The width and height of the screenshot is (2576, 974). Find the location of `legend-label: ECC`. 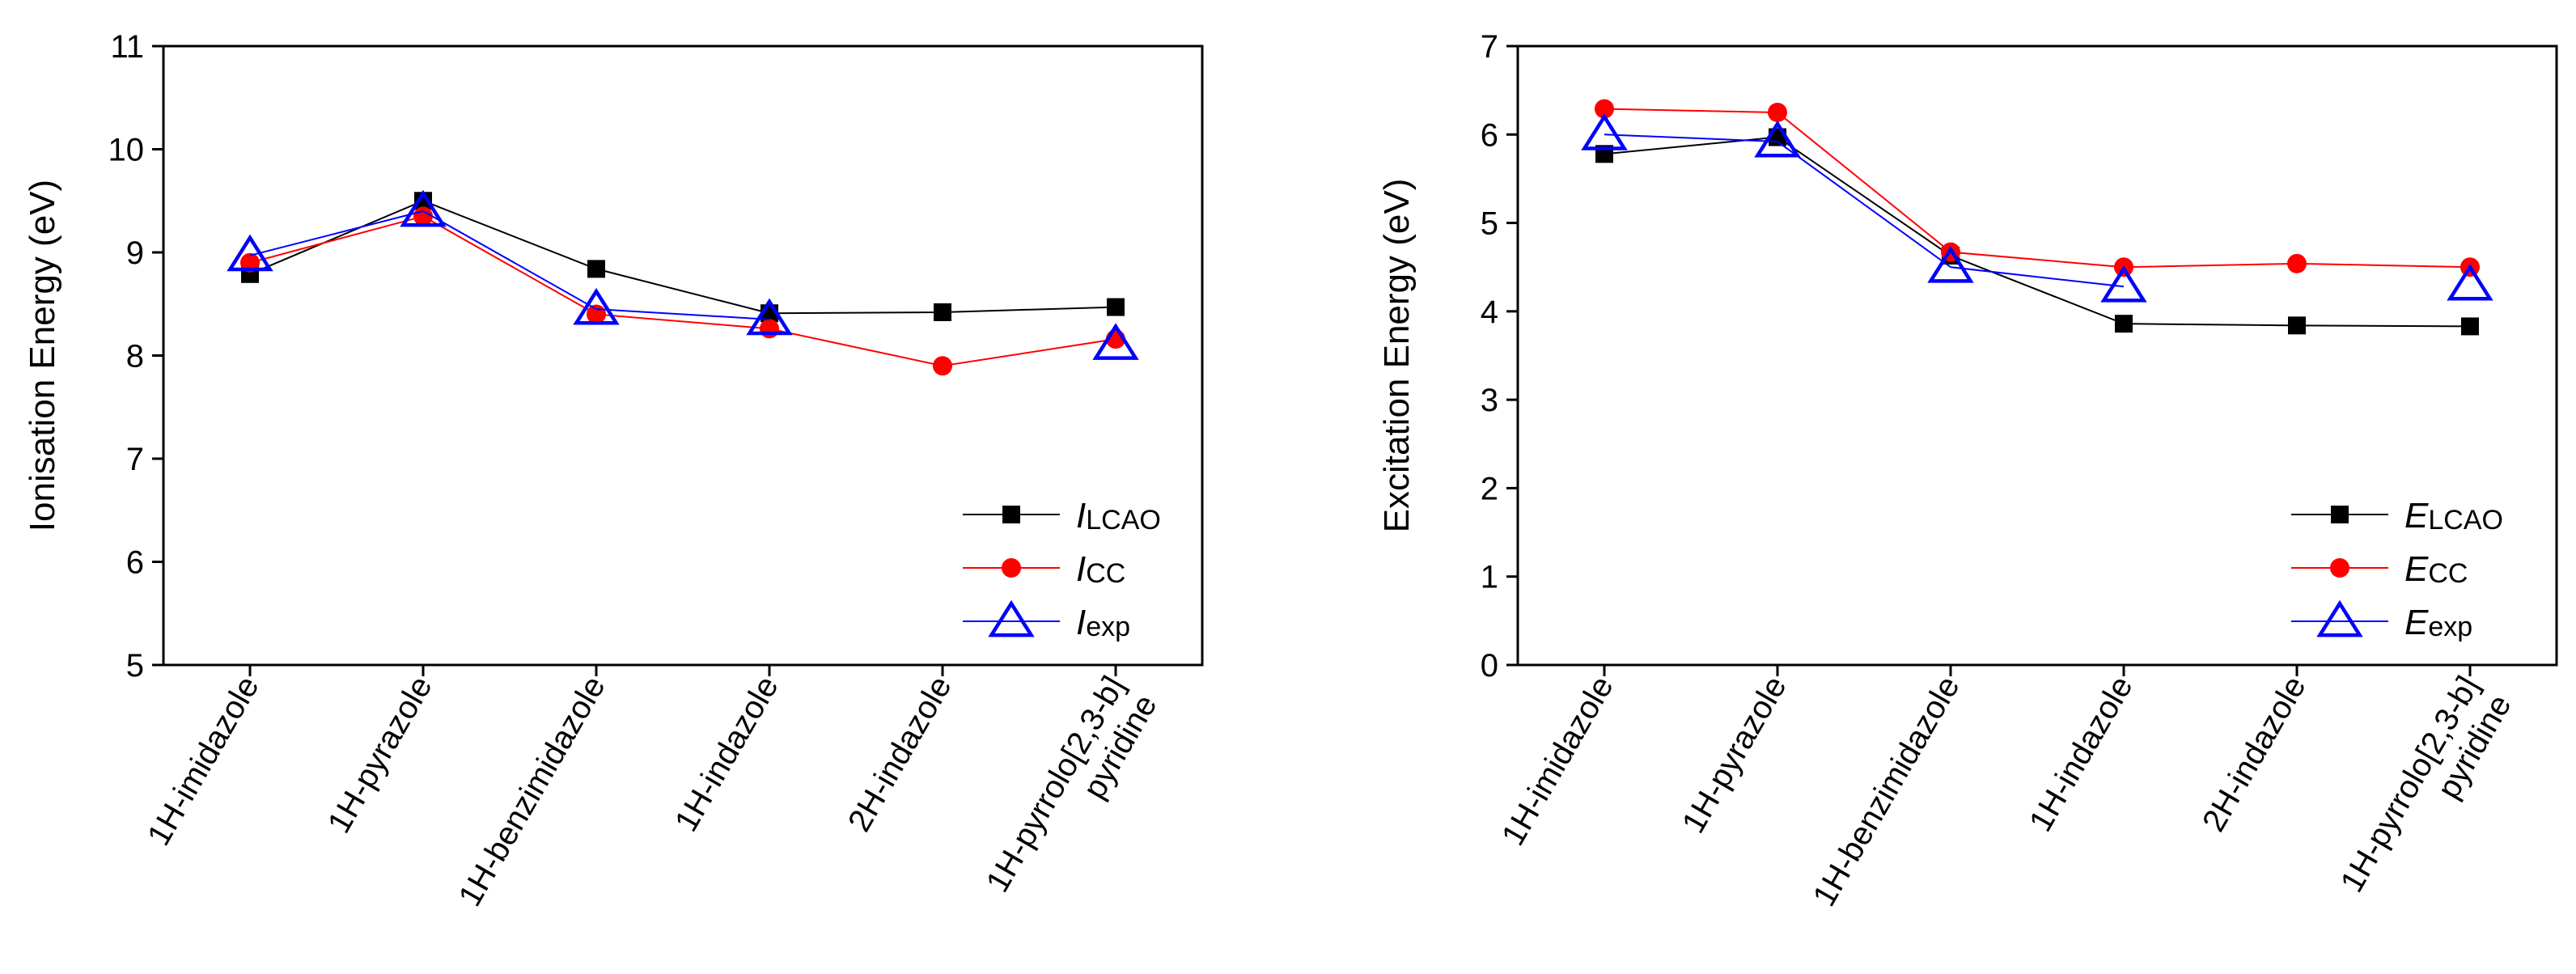

legend-label: ECC is located at coordinates (2436, 569).